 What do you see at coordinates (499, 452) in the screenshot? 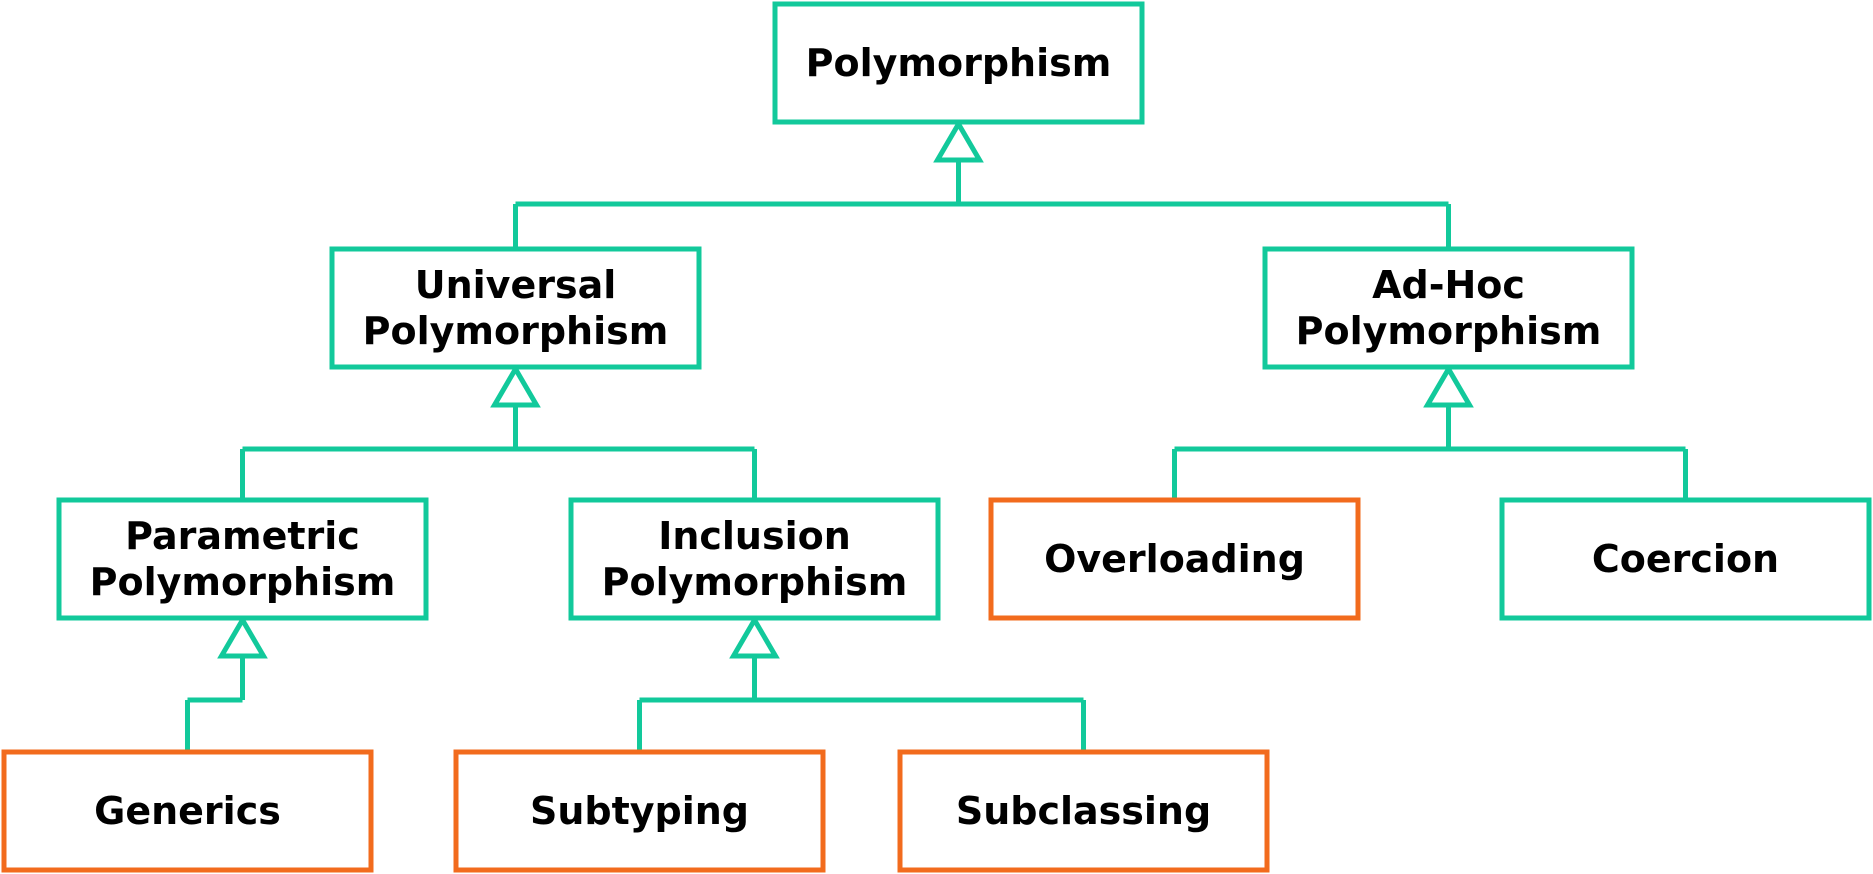
I see `connector-universal` at bounding box center [499, 452].